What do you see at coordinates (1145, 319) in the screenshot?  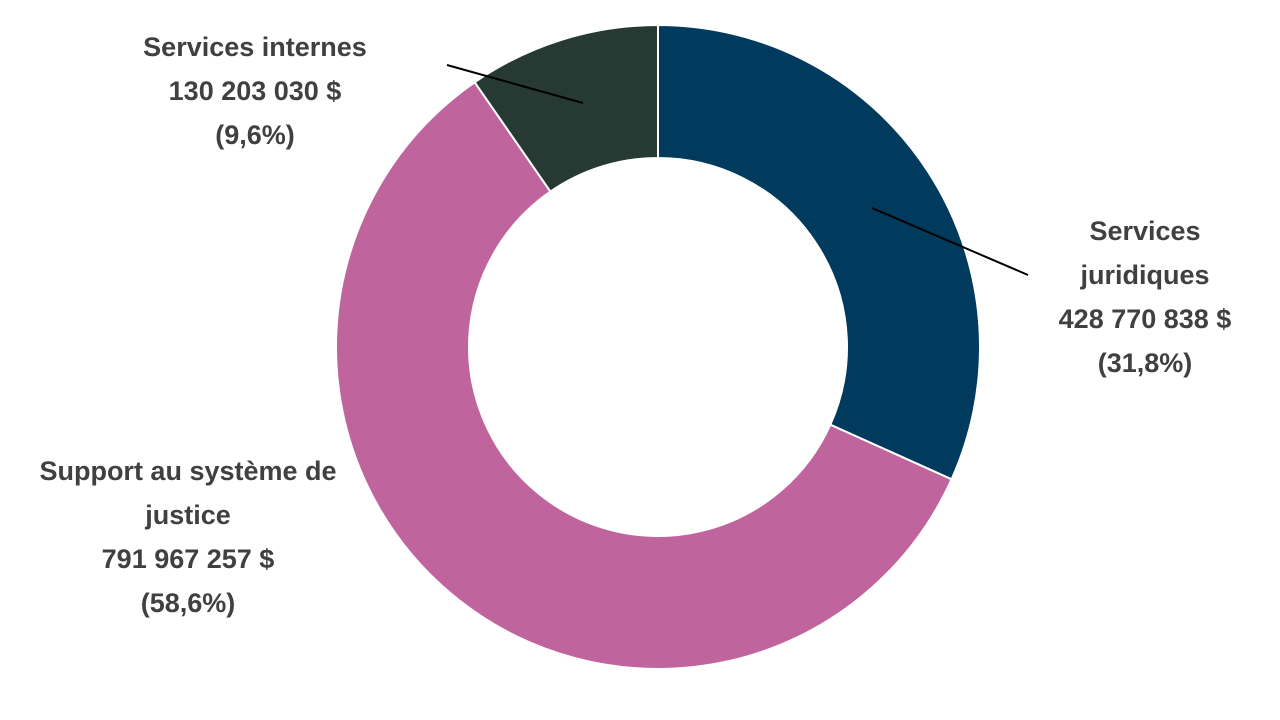 I see `value-label: 428 770 838 $` at bounding box center [1145, 319].